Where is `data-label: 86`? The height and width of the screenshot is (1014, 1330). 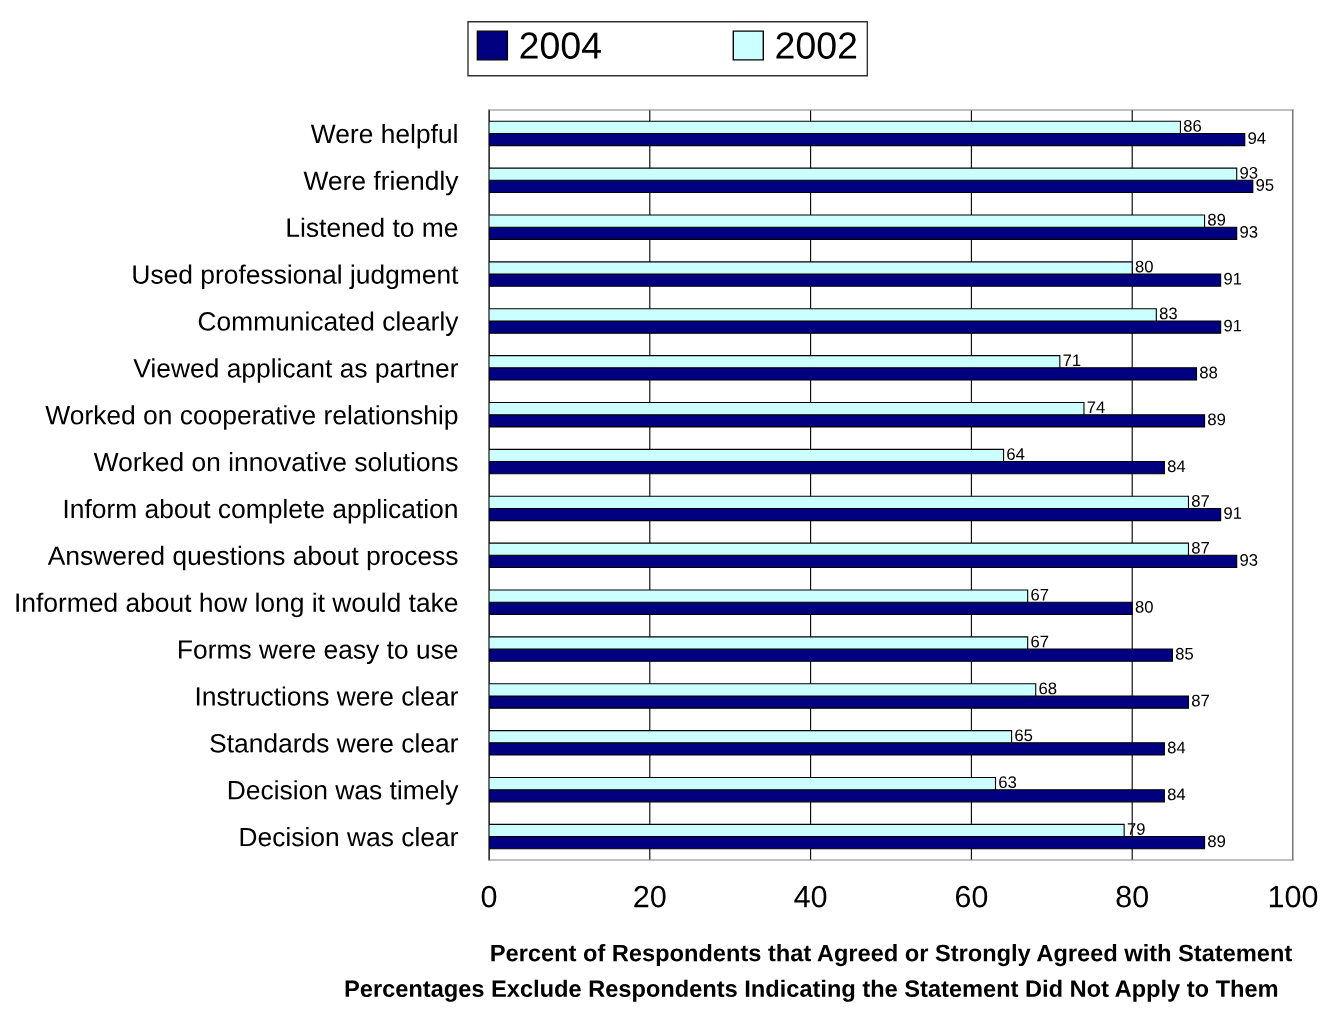
data-label: 86 is located at coordinates (1192, 126).